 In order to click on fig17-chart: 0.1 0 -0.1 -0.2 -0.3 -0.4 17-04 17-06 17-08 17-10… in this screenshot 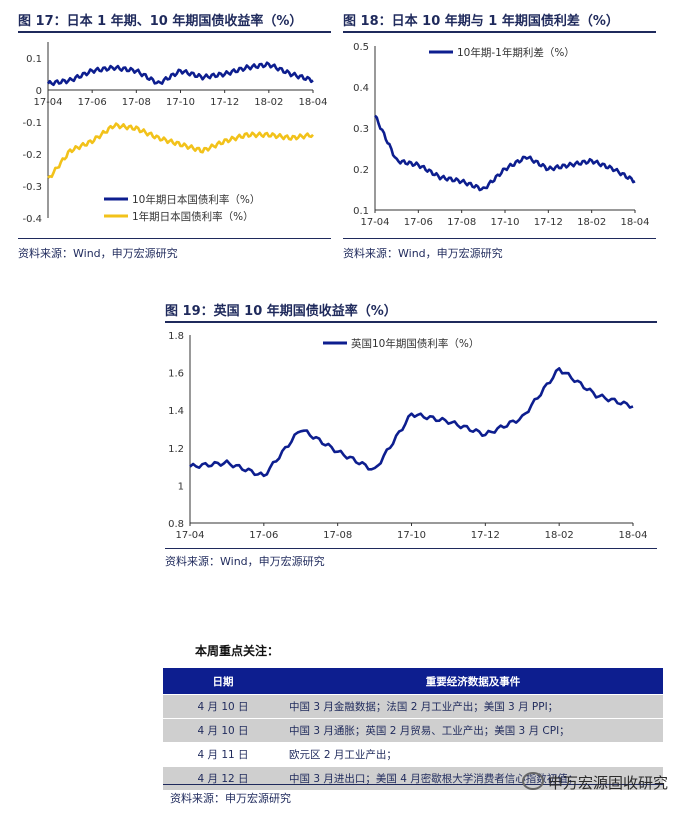, I will do `click(175, 133)`.